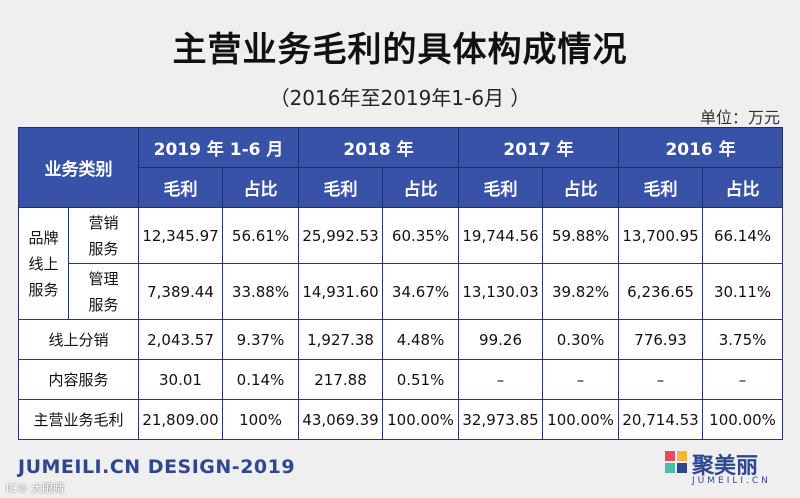 Image resolution: width=800 pixels, height=498 pixels. Describe the element at coordinates (341, 235) in the screenshot. I see `cell-value: 25,992.53` at that location.